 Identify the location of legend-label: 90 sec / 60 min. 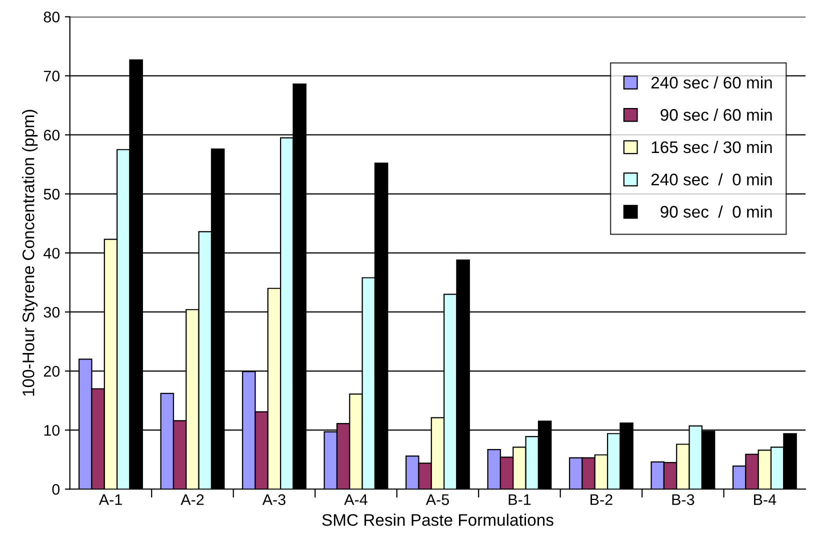
(716, 114).